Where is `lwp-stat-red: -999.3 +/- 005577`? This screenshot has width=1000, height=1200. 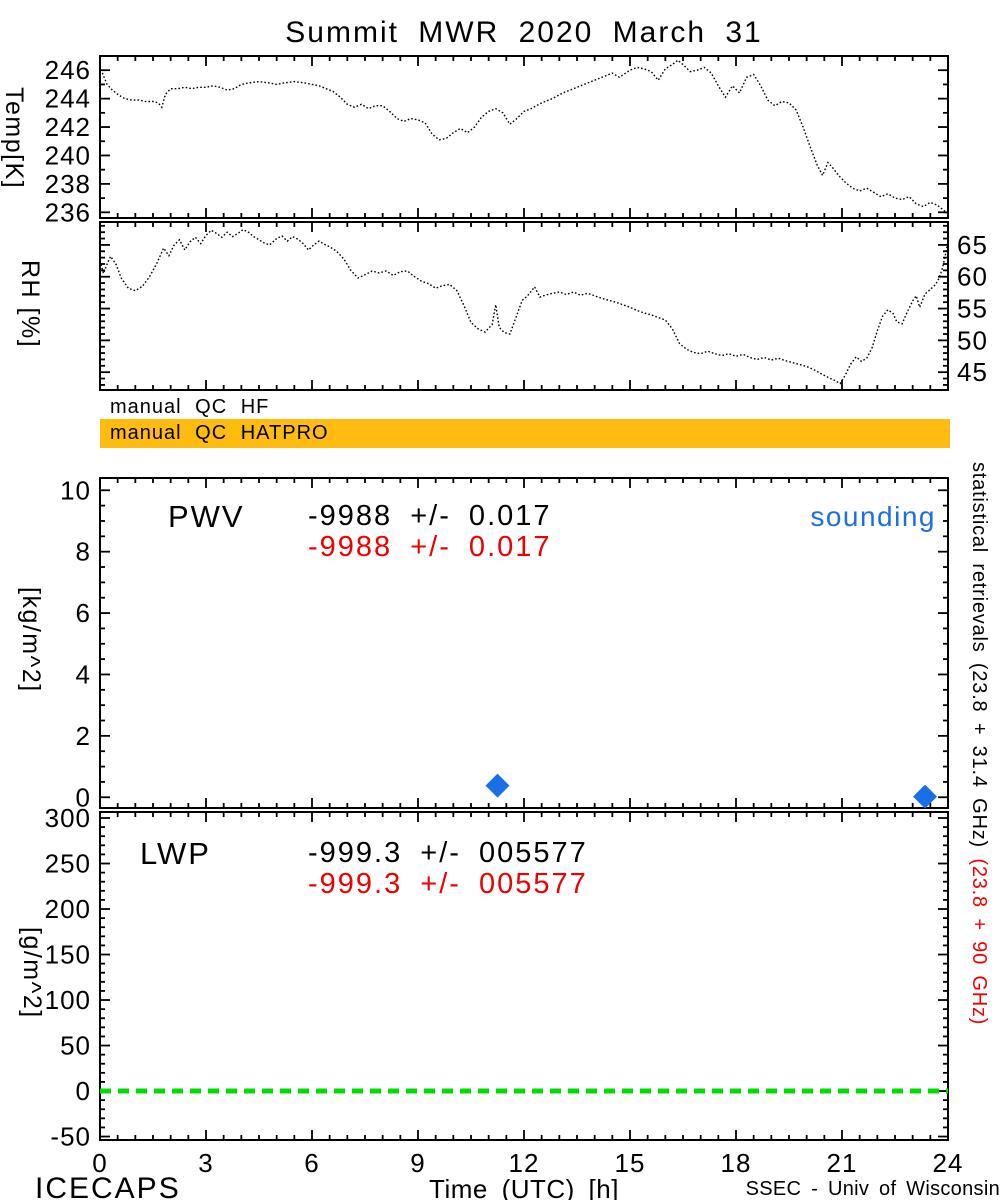
lwp-stat-red: -999.3 +/- 005577 is located at coordinates (448, 884).